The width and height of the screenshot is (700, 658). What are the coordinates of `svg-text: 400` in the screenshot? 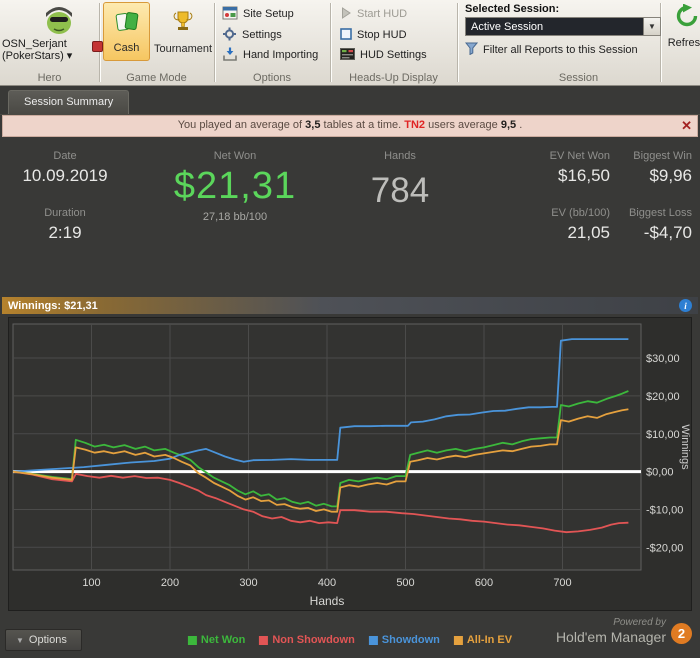 It's located at (327, 583).